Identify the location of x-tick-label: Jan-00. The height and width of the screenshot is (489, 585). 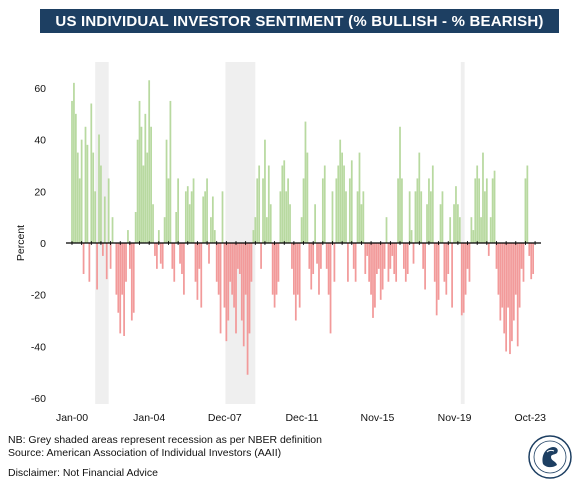
(72, 418).